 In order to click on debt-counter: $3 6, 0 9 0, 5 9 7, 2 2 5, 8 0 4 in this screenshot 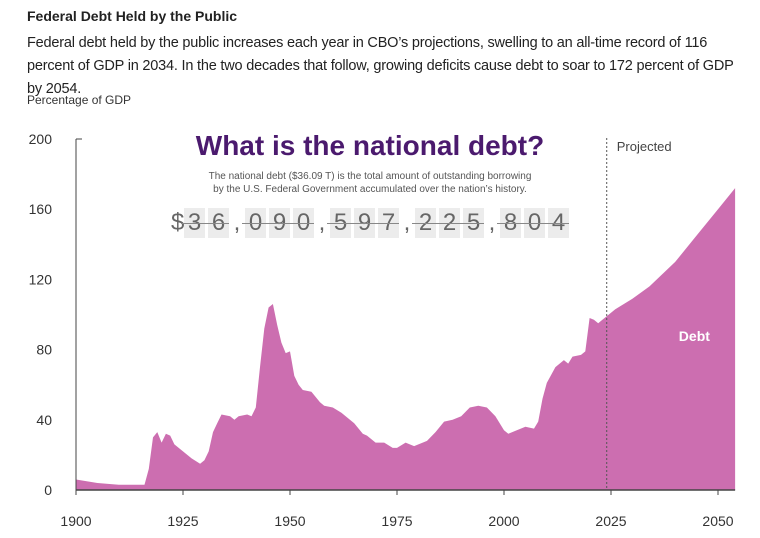, I will do `click(370, 223)`.